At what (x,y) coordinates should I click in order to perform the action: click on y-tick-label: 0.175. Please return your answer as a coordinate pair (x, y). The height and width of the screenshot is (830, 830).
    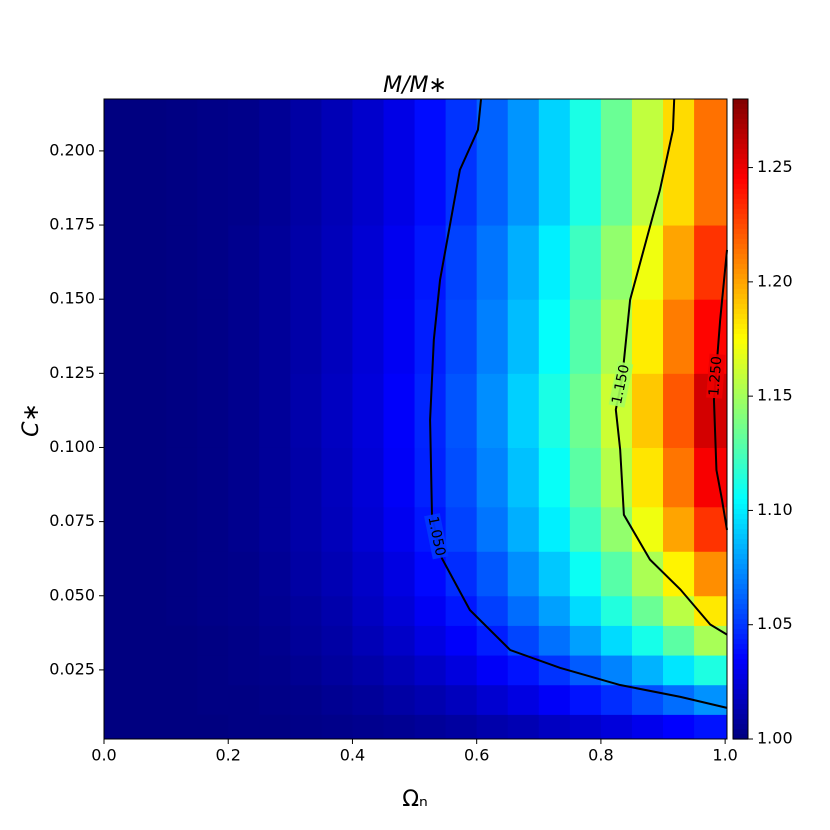
    Looking at the image, I should click on (72, 224).